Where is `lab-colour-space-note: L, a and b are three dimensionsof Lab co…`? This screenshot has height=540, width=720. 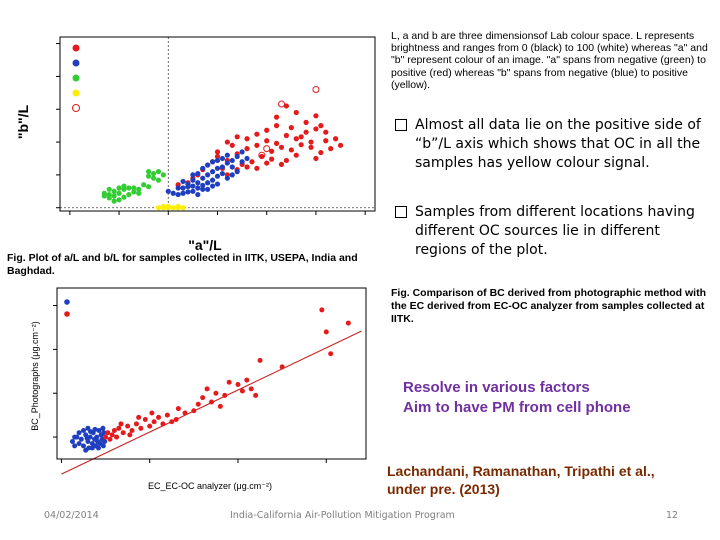
lab-colour-space-note: L, a and b are three dimensionsof Lab co… is located at coordinates (549, 60).